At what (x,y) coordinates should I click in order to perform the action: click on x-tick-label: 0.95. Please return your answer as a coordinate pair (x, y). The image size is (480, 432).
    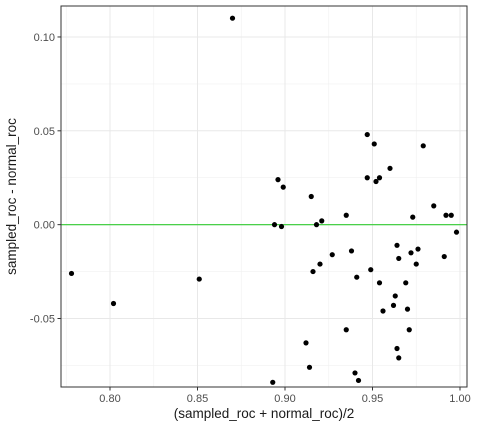
    Looking at the image, I should click on (372, 399).